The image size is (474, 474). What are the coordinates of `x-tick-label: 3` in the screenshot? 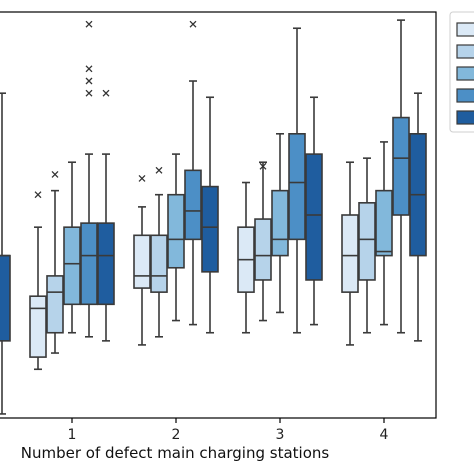 It's located at (280, 435).